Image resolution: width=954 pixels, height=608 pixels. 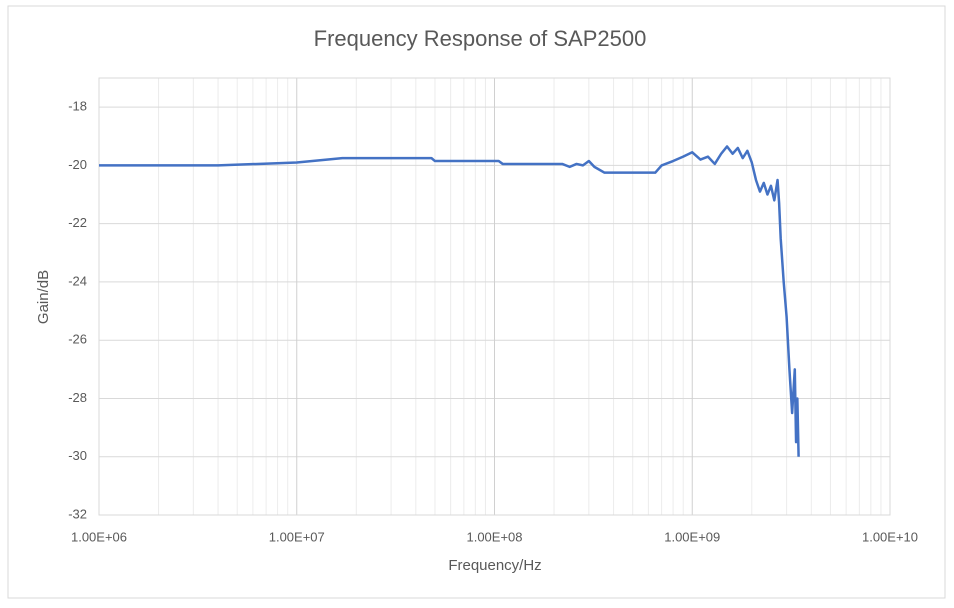 What do you see at coordinates (77, 280) in the screenshot?
I see `y-tick-label: -24` at bounding box center [77, 280].